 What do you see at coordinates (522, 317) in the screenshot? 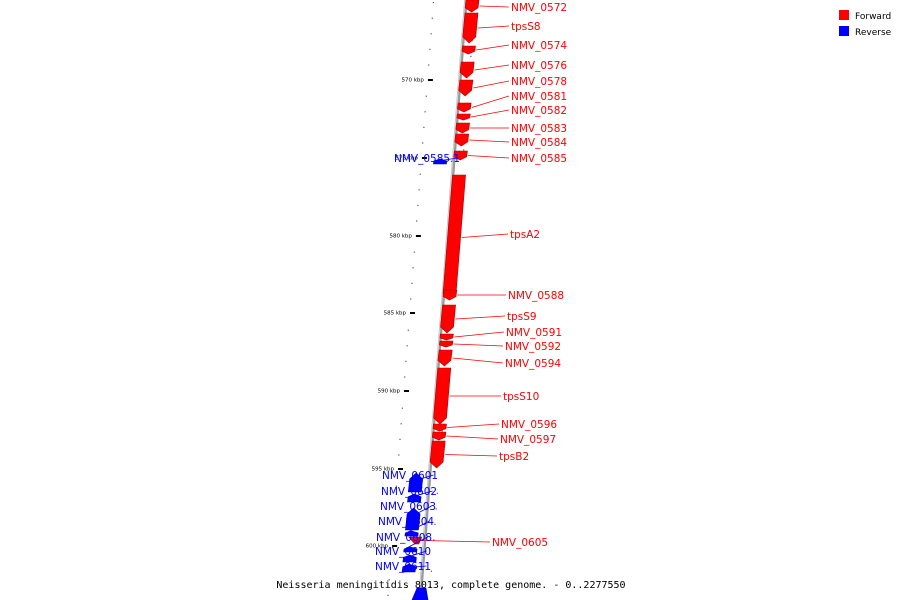
I see `gene-label-tpss9: tpsS9` at bounding box center [522, 317].